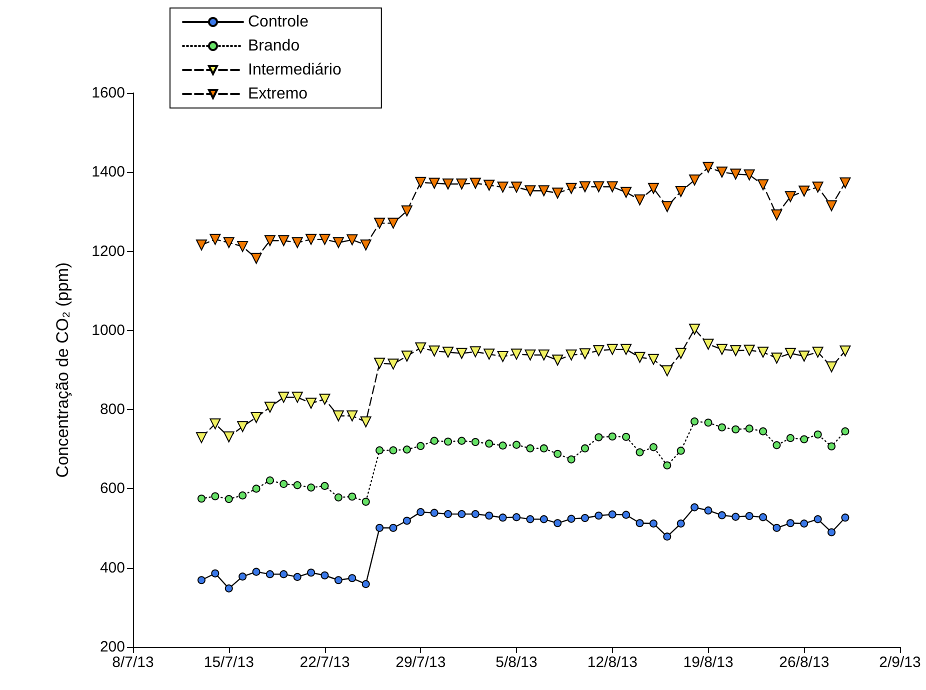 This screenshot has height=690, width=926. Describe the element at coordinates (112, 489) in the screenshot. I see `y-tick-label: 600` at that location.